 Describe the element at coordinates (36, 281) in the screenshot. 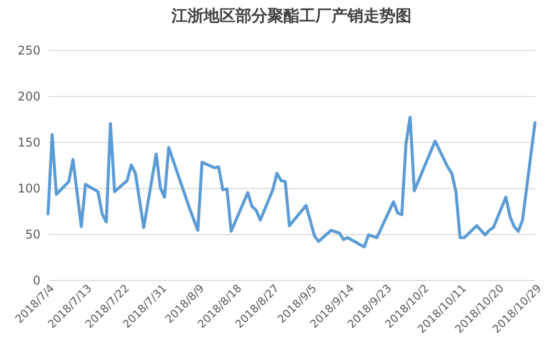

I see `y-tick-label: 0` at that location.